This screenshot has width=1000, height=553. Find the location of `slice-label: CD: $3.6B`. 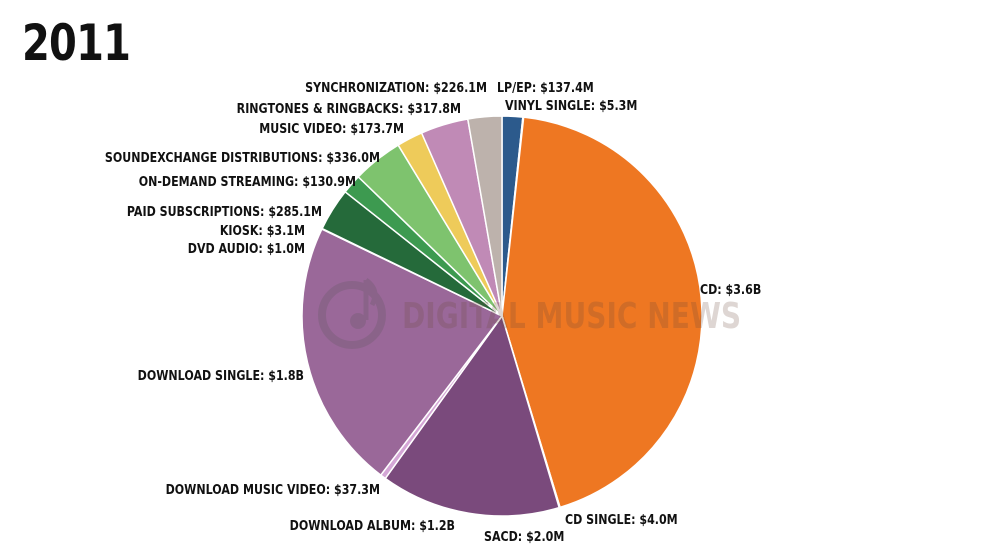

slice-label: CD: $3.6B is located at coordinates (730, 289).